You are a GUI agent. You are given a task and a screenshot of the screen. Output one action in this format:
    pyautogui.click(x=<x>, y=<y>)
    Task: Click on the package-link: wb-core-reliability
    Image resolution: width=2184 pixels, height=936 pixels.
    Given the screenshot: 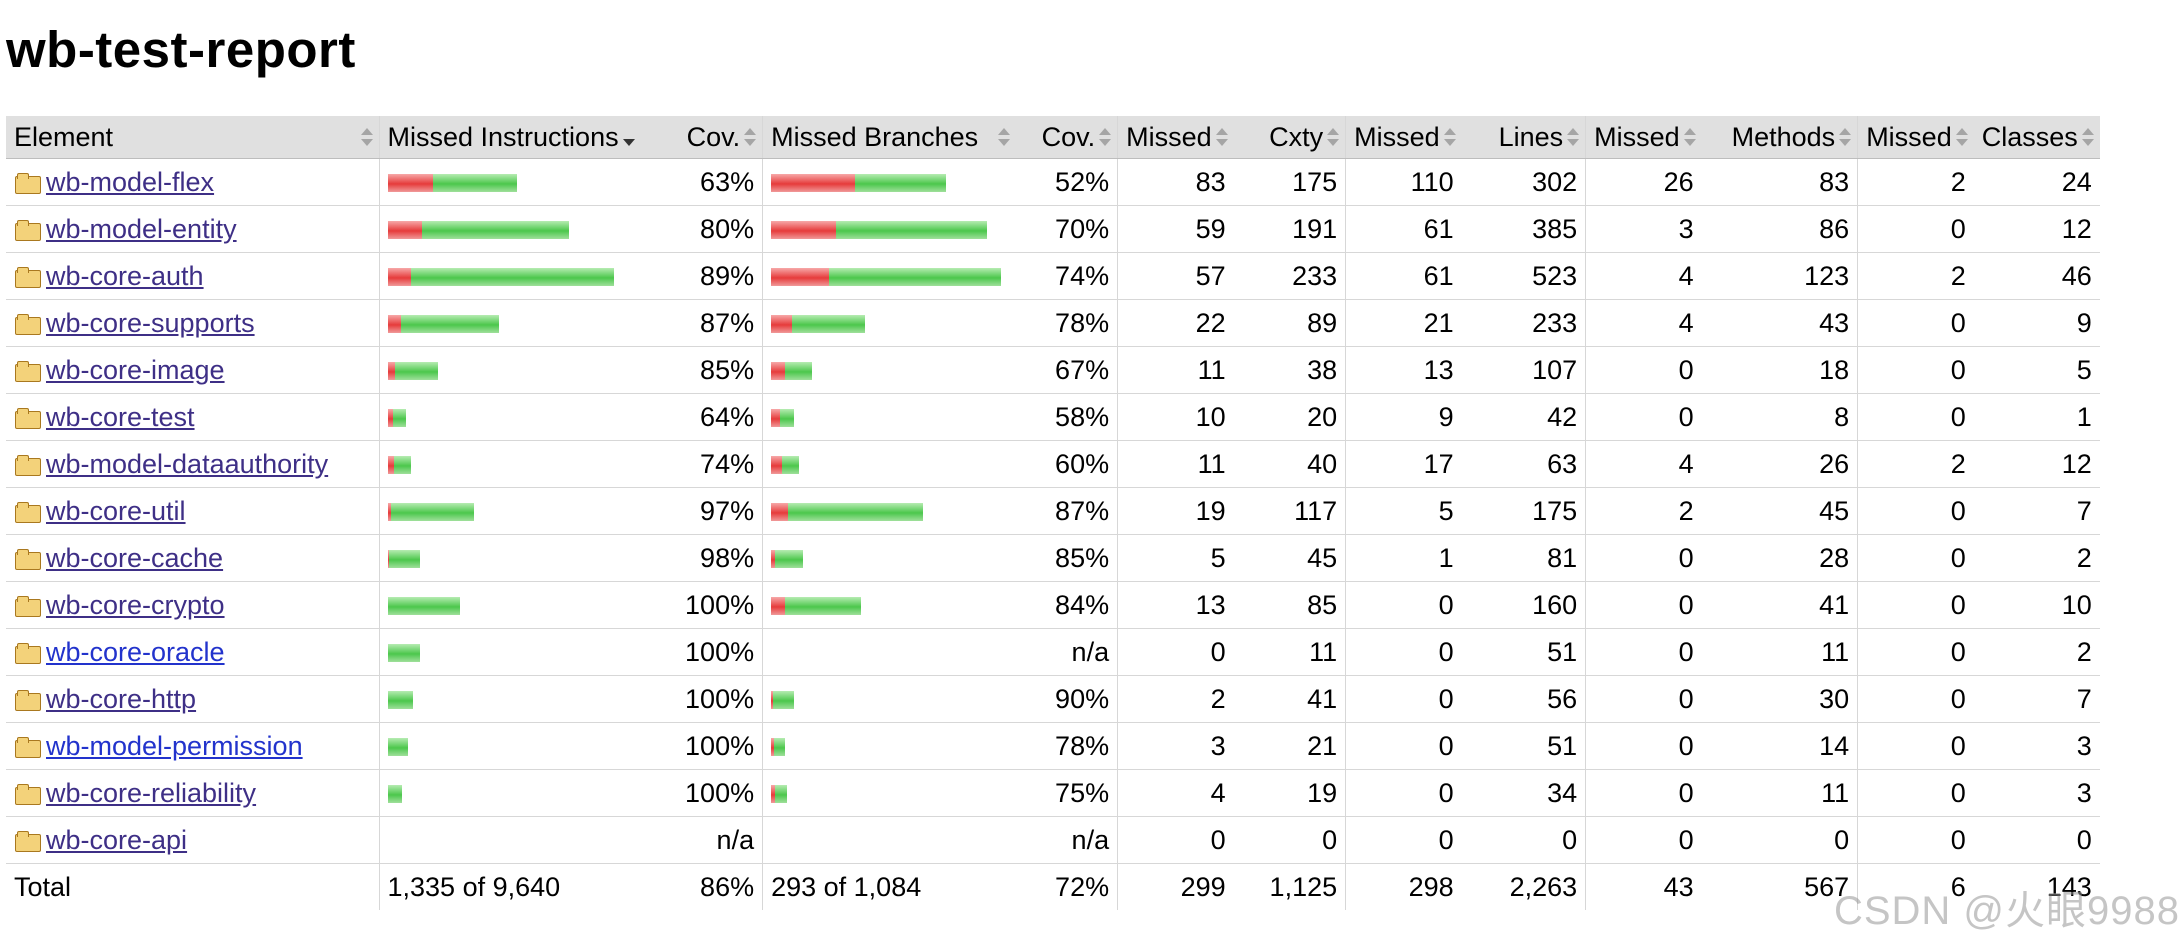 What is the action you would take?
    pyautogui.click(x=151, y=792)
    